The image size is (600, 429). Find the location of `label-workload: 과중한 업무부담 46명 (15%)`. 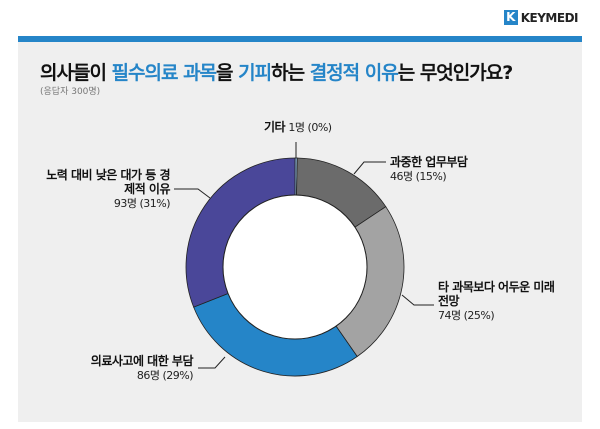

label-workload: 과중한 업무부담 46명 (15%) is located at coordinates (429, 169).